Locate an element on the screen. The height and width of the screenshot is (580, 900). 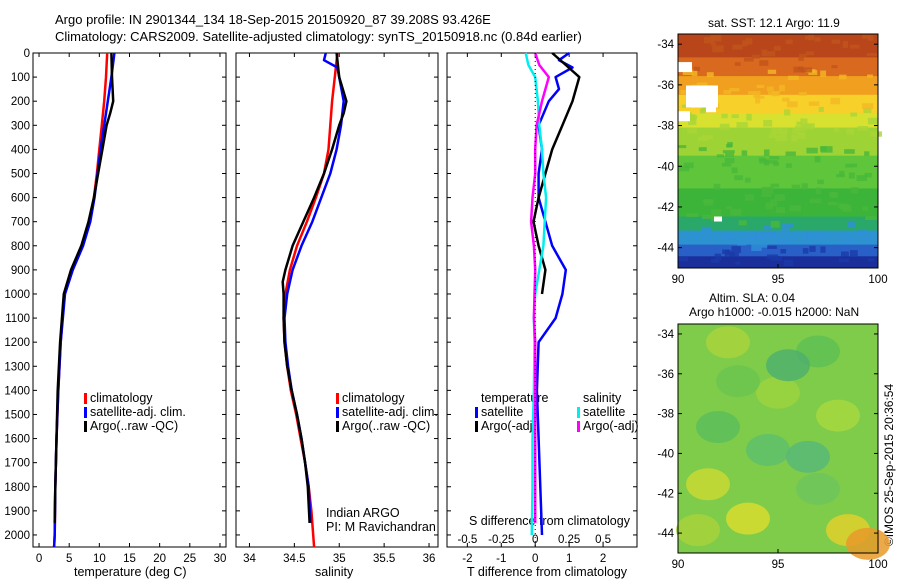
y-tick-label: 1200 is located at coordinates (17, 343).